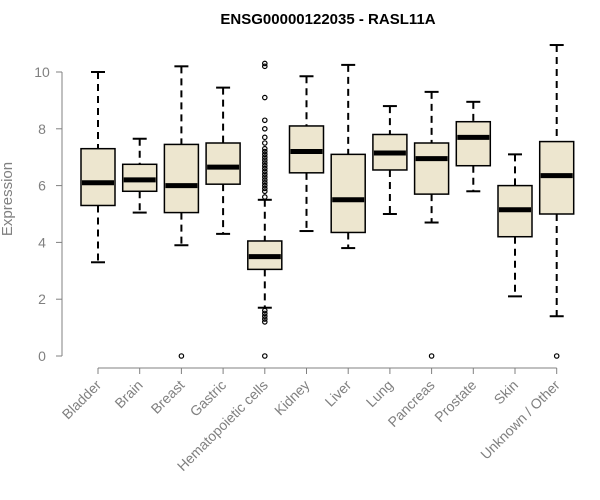 This screenshot has height=500, width=600. What do you see at coordinates (327, 19) in the screenshot?
I see `chart-title: ENSG00000122035 - RASL11A` at bounding box center [327, 19].